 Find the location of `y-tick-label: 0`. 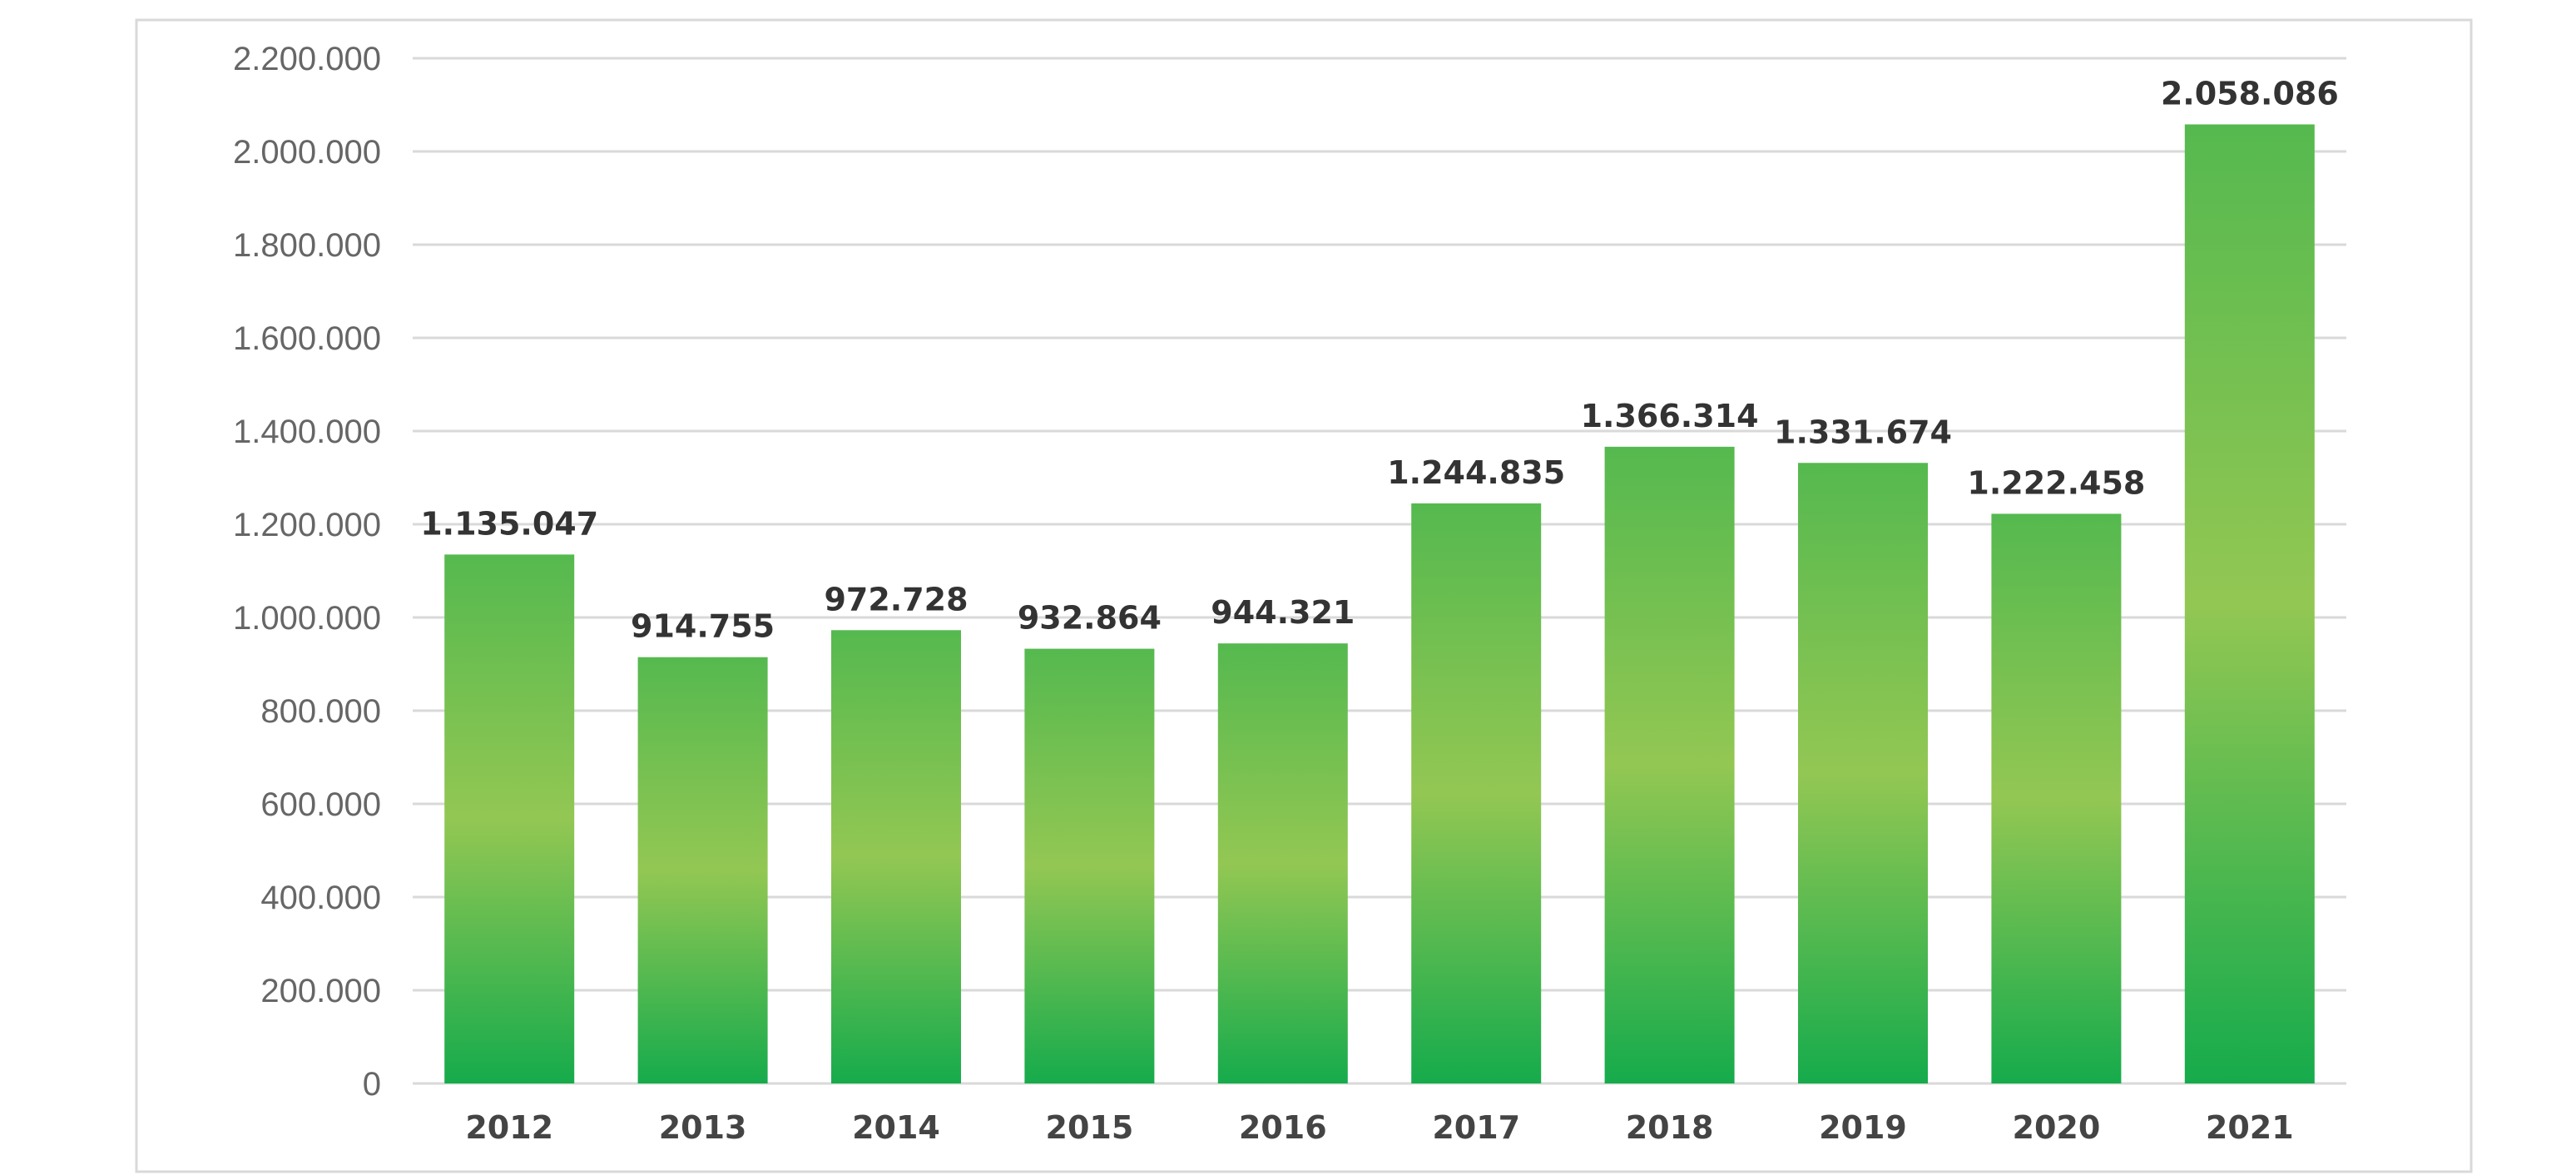

y-tick-label: 0 is located at coordinates (372, 1084).